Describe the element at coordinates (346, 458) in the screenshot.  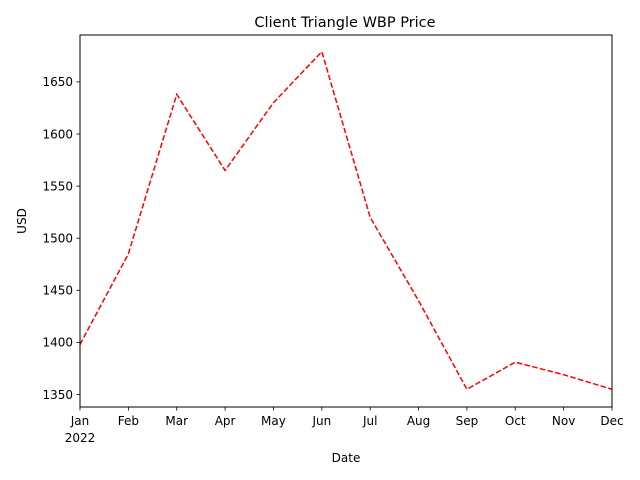
I see `x-axis-label: Date` at that location.